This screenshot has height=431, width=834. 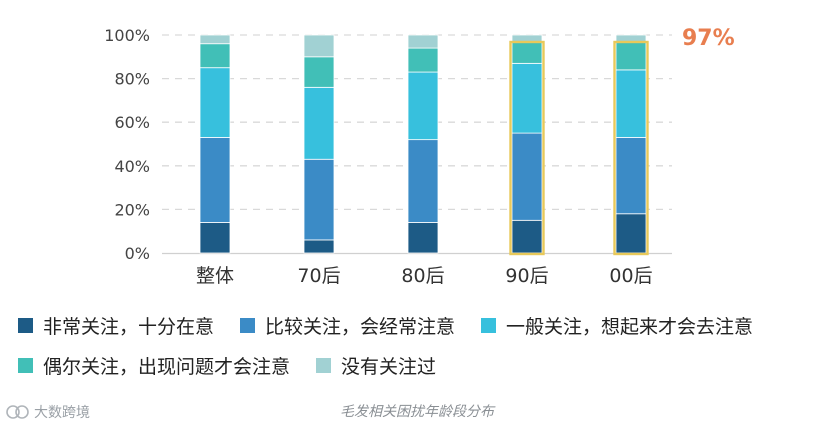 I want to click on chart-caption: 毛发相关困扰年龄段分布, so click(x=417, y=412).